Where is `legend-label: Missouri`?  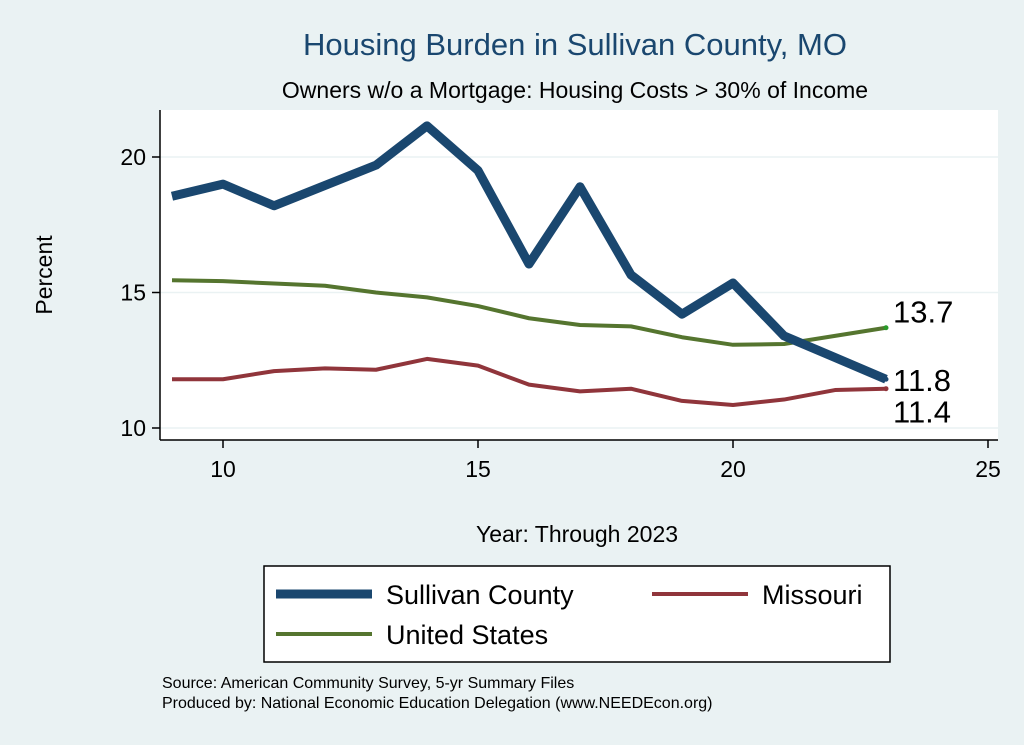 legend-label: Missouri is located at coordinates (812, 595).